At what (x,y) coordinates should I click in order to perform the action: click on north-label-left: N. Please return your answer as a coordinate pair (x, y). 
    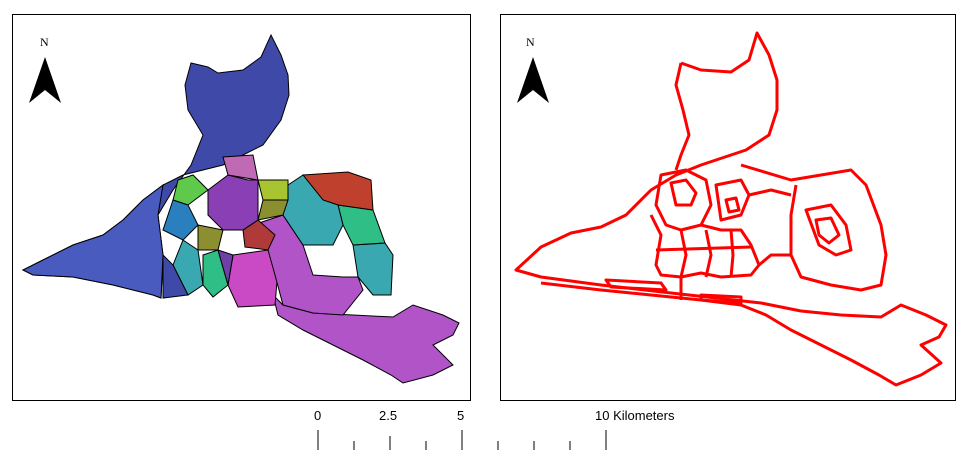
    Looking at the image, I should click on (44, 42).